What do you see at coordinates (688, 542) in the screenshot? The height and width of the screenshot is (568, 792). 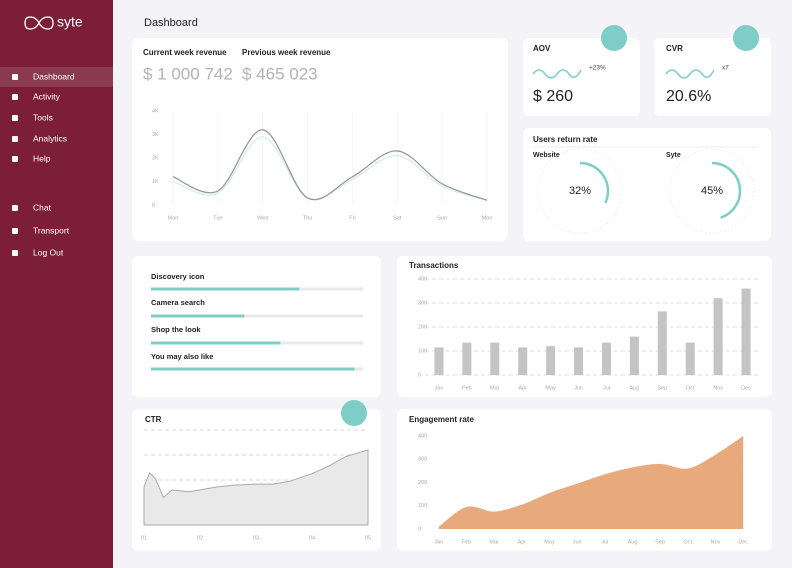 I see `x-tick-label: Oct` at bounding box center [688, 542].